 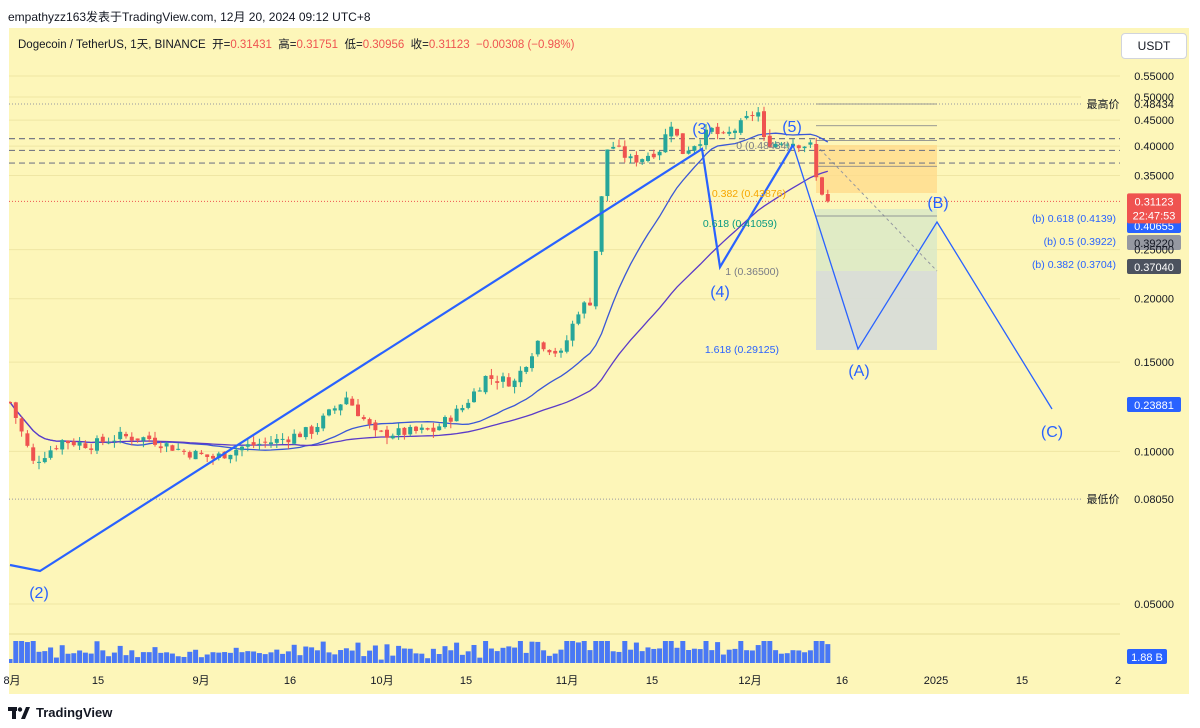 What do you see at coordinates (1154, 46) in the screenshot?
I see `currency-button: USDT` at bounding box center [1154, 46].